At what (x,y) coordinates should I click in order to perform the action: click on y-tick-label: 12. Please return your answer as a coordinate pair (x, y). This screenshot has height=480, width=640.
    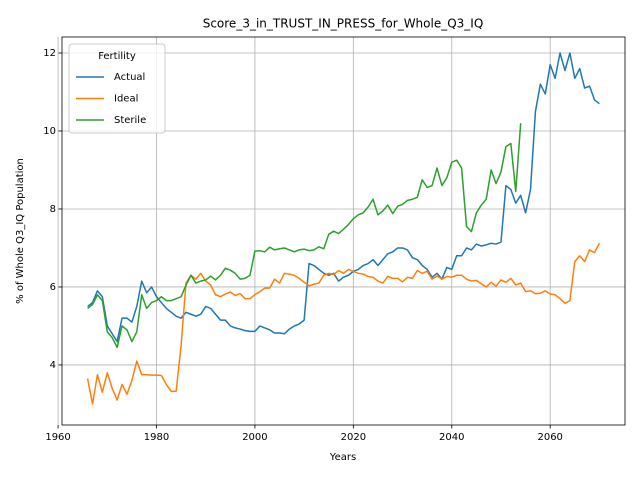
    Looking at the image, I should click on (49, 53).